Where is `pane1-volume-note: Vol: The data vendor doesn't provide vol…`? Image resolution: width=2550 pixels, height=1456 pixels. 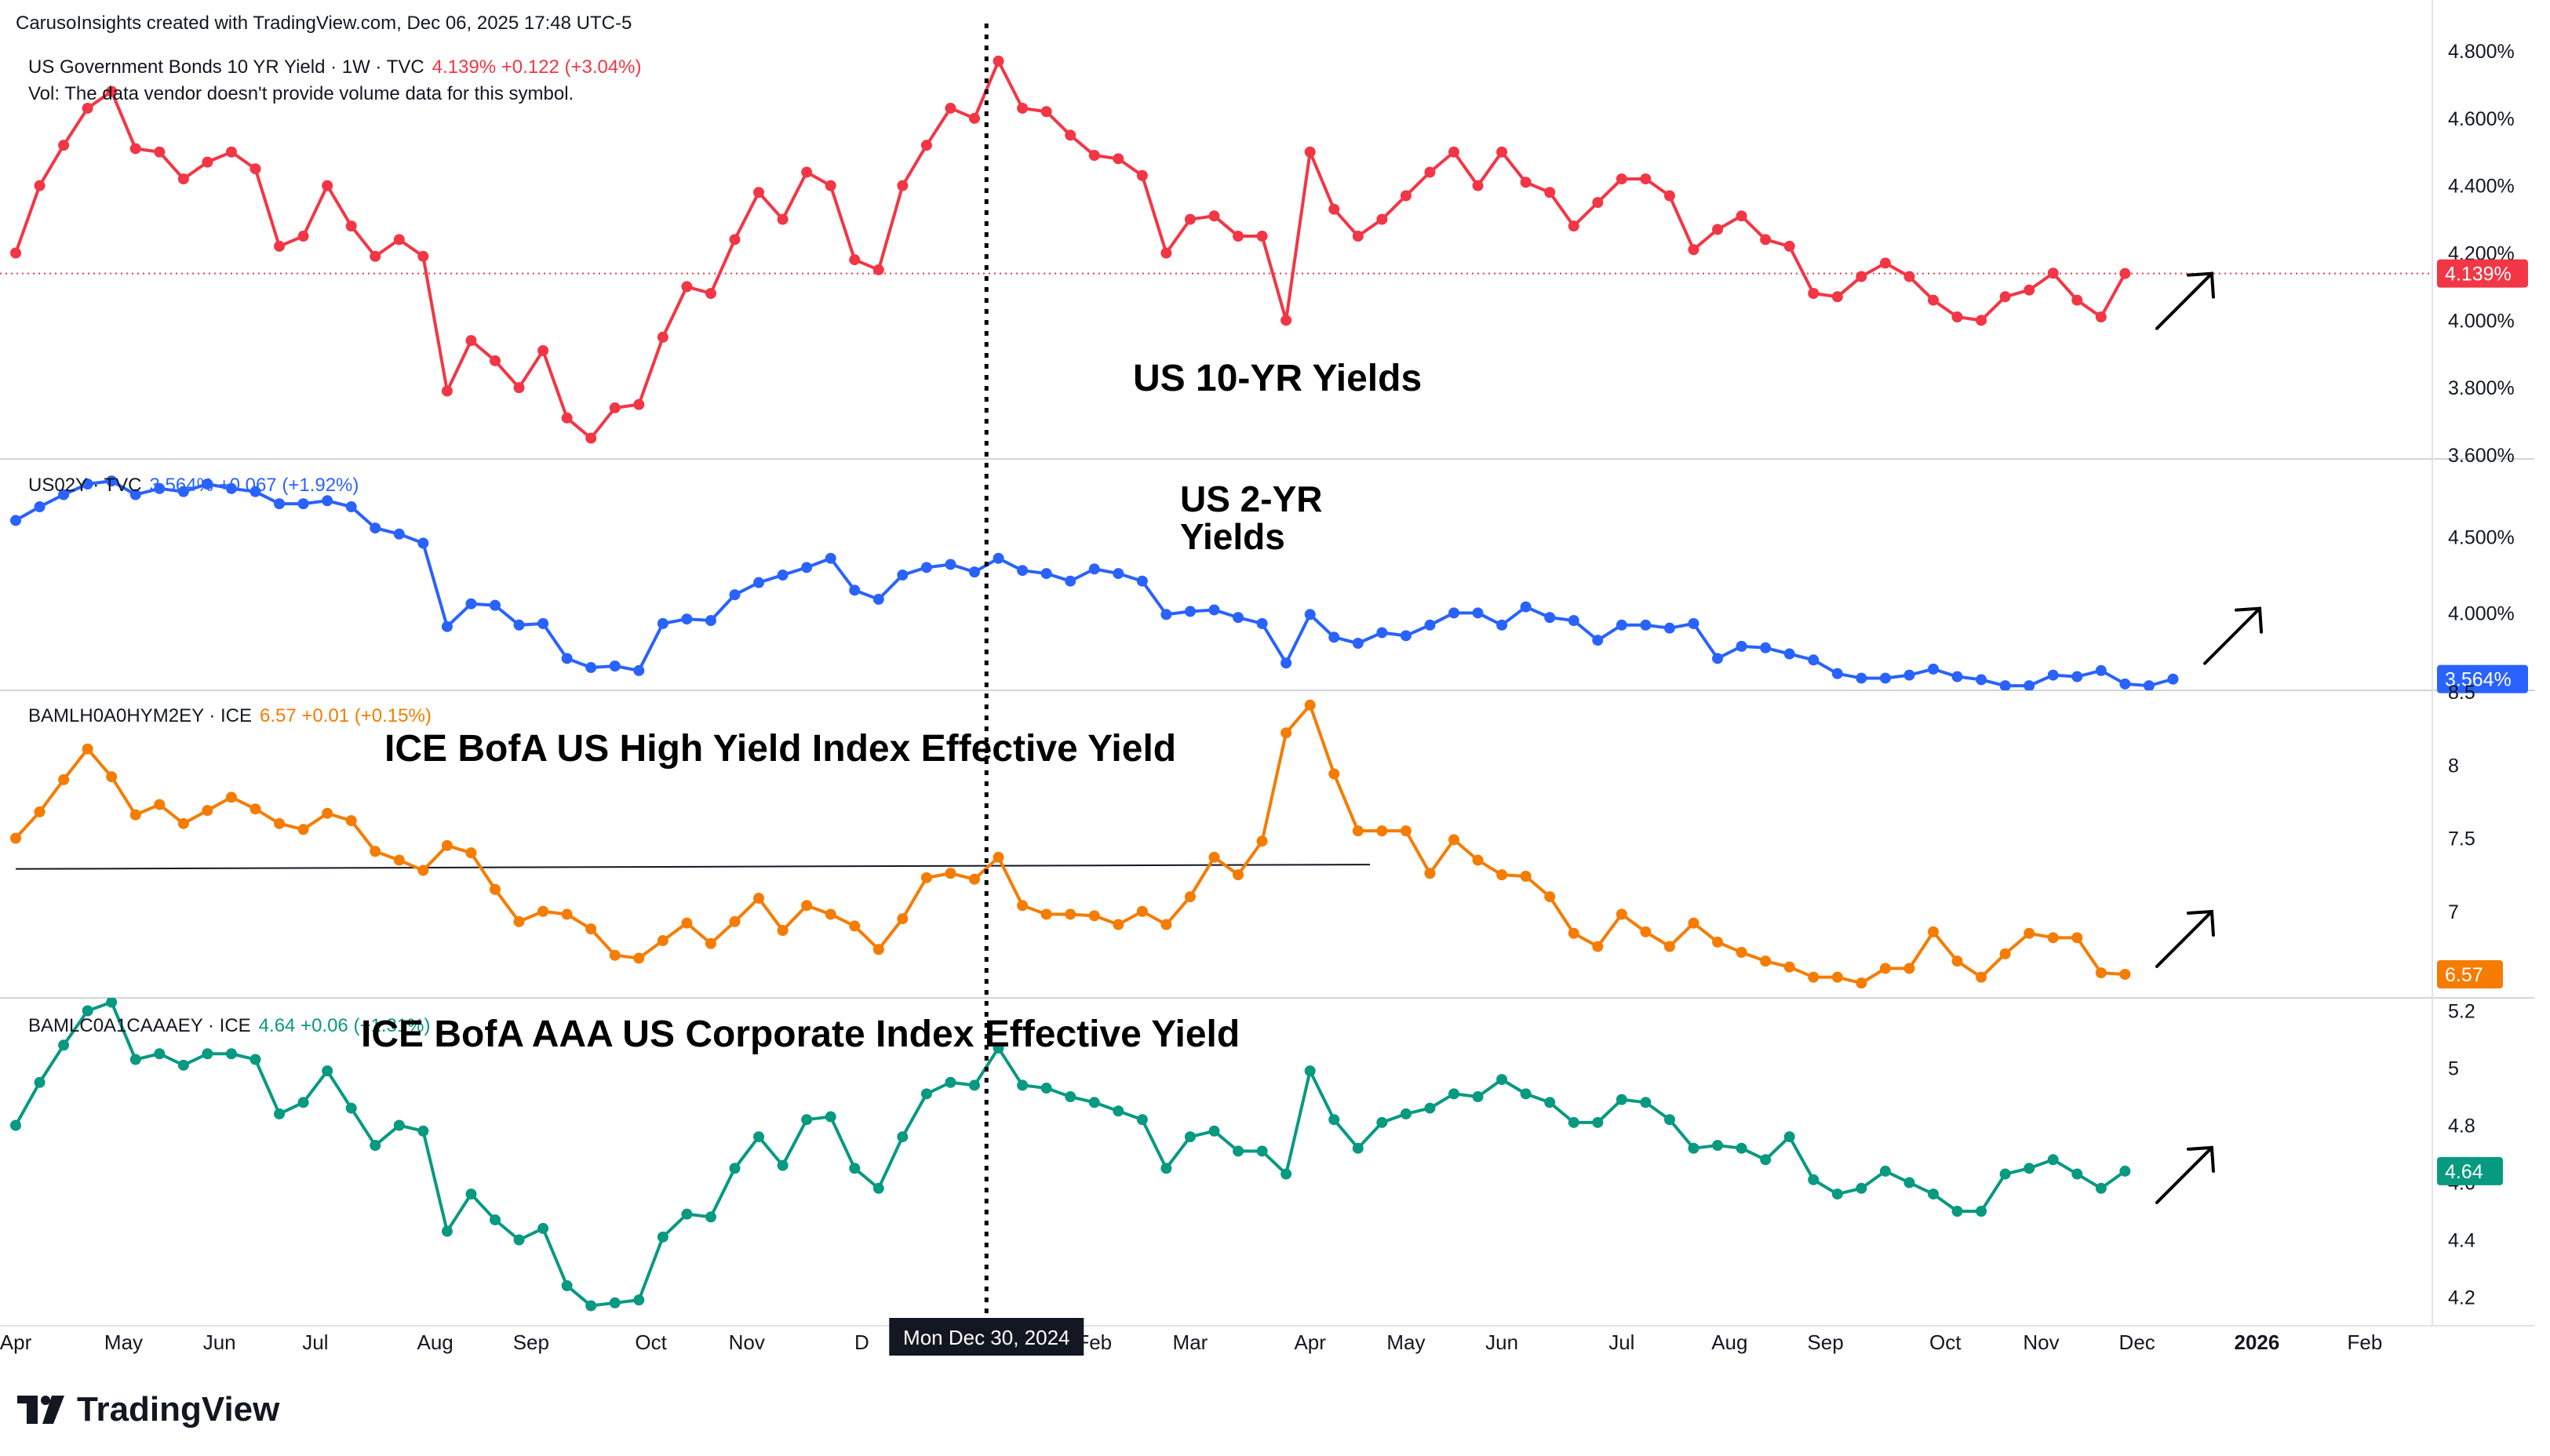
pane1-volume-note: Vol: The data vendor doesn't provide vol… is located at coordinates (301, 93).